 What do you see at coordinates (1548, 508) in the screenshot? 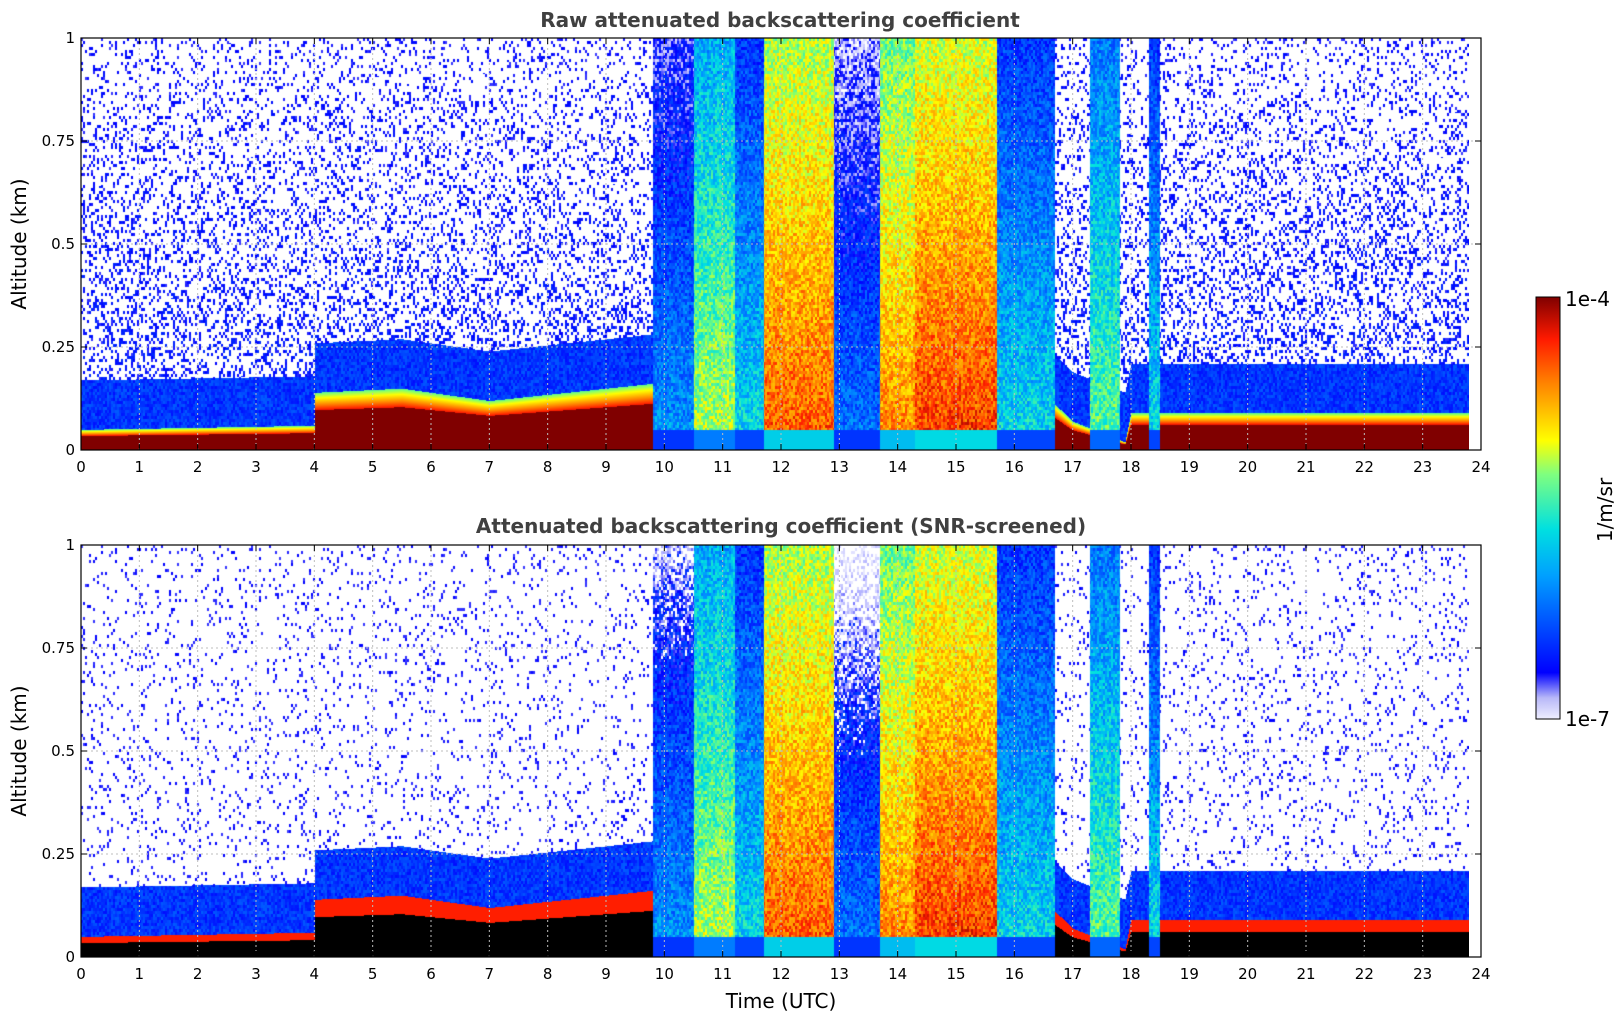
I see `colorbar-gradient` at bounding box center [1548, 508].